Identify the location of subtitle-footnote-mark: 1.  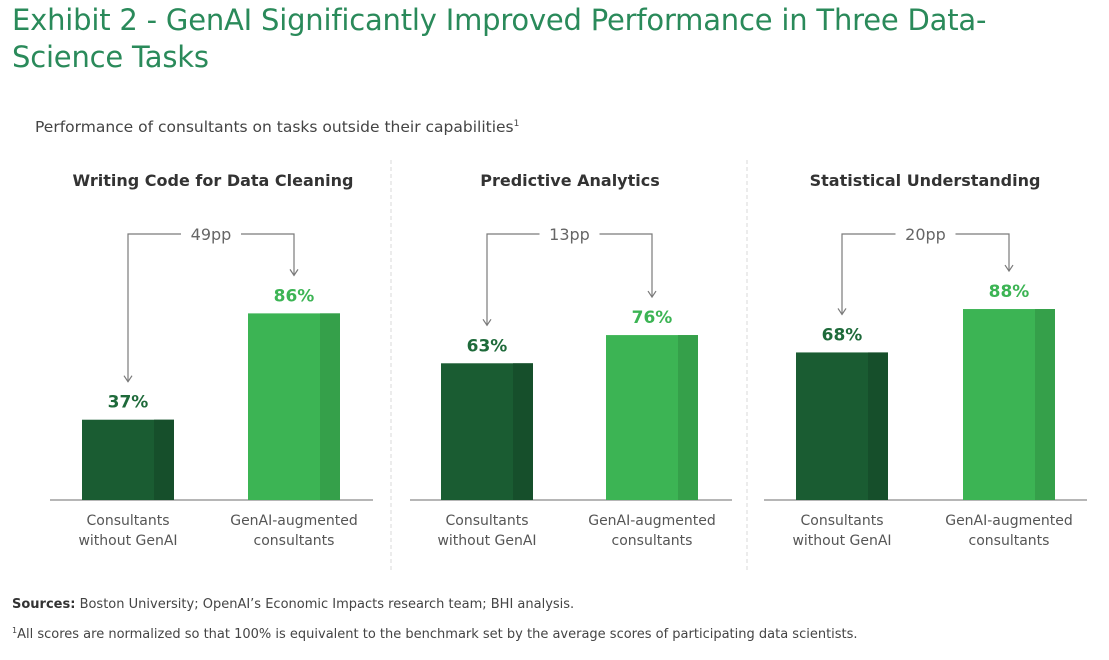
(516, 124).